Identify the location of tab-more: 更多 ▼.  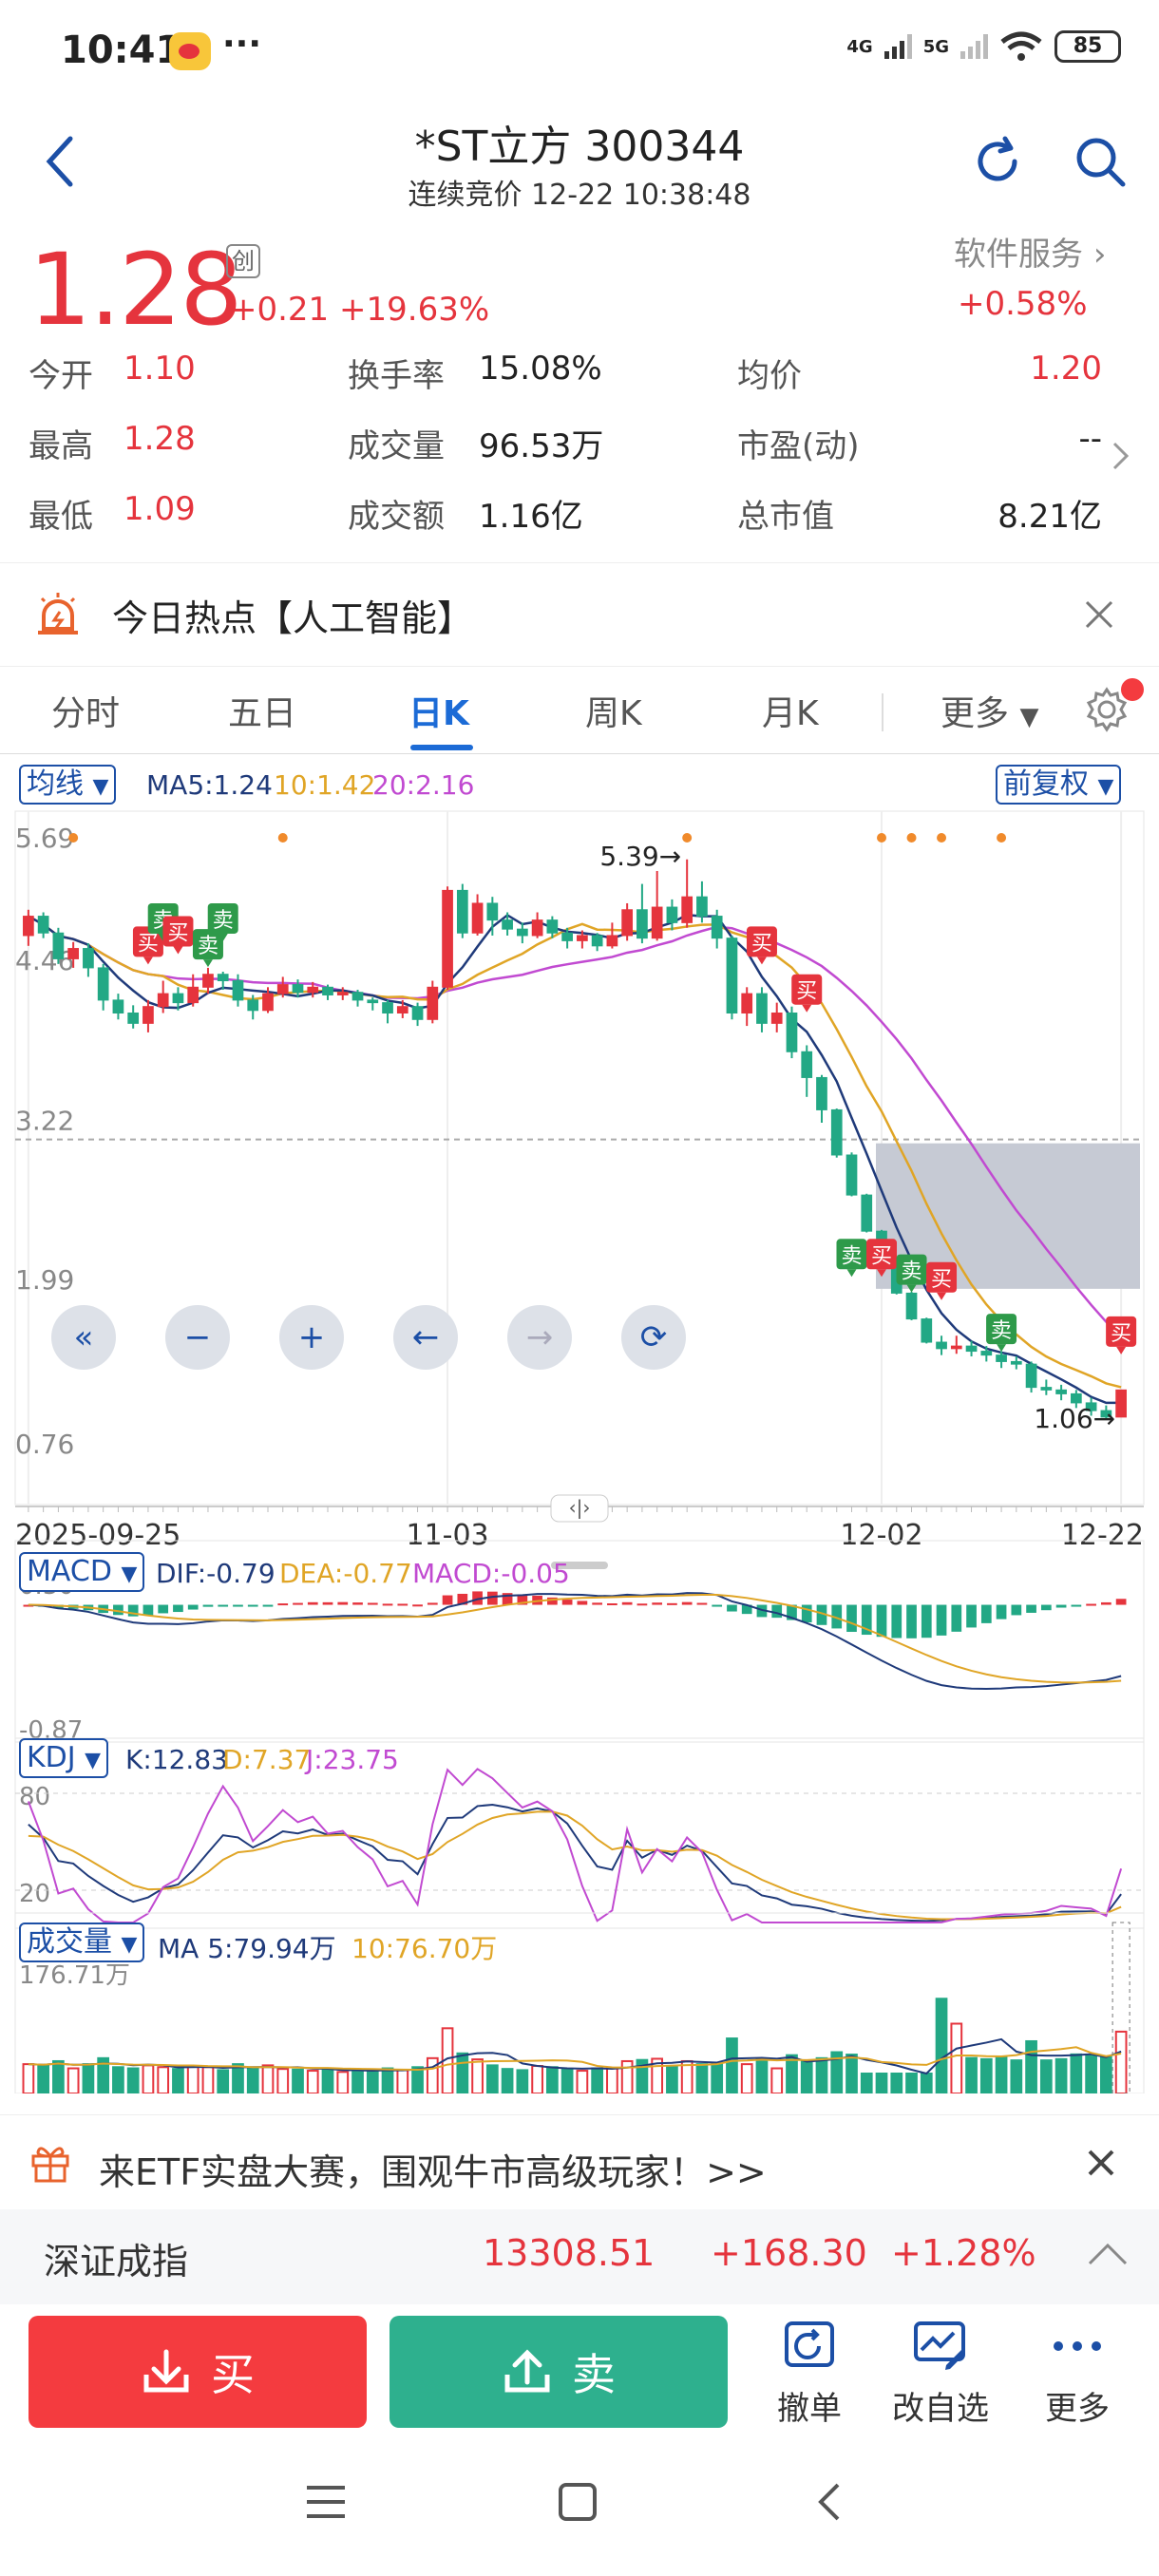
(989, 710).